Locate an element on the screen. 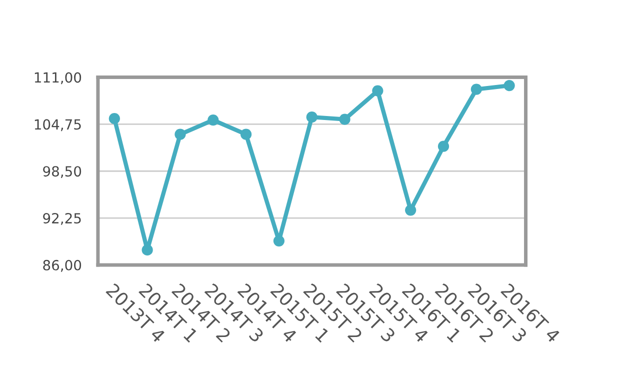 The height and width of the screenshot is (368, 620). y-tick-label: 111,00 is located at coordinates (58, 78).